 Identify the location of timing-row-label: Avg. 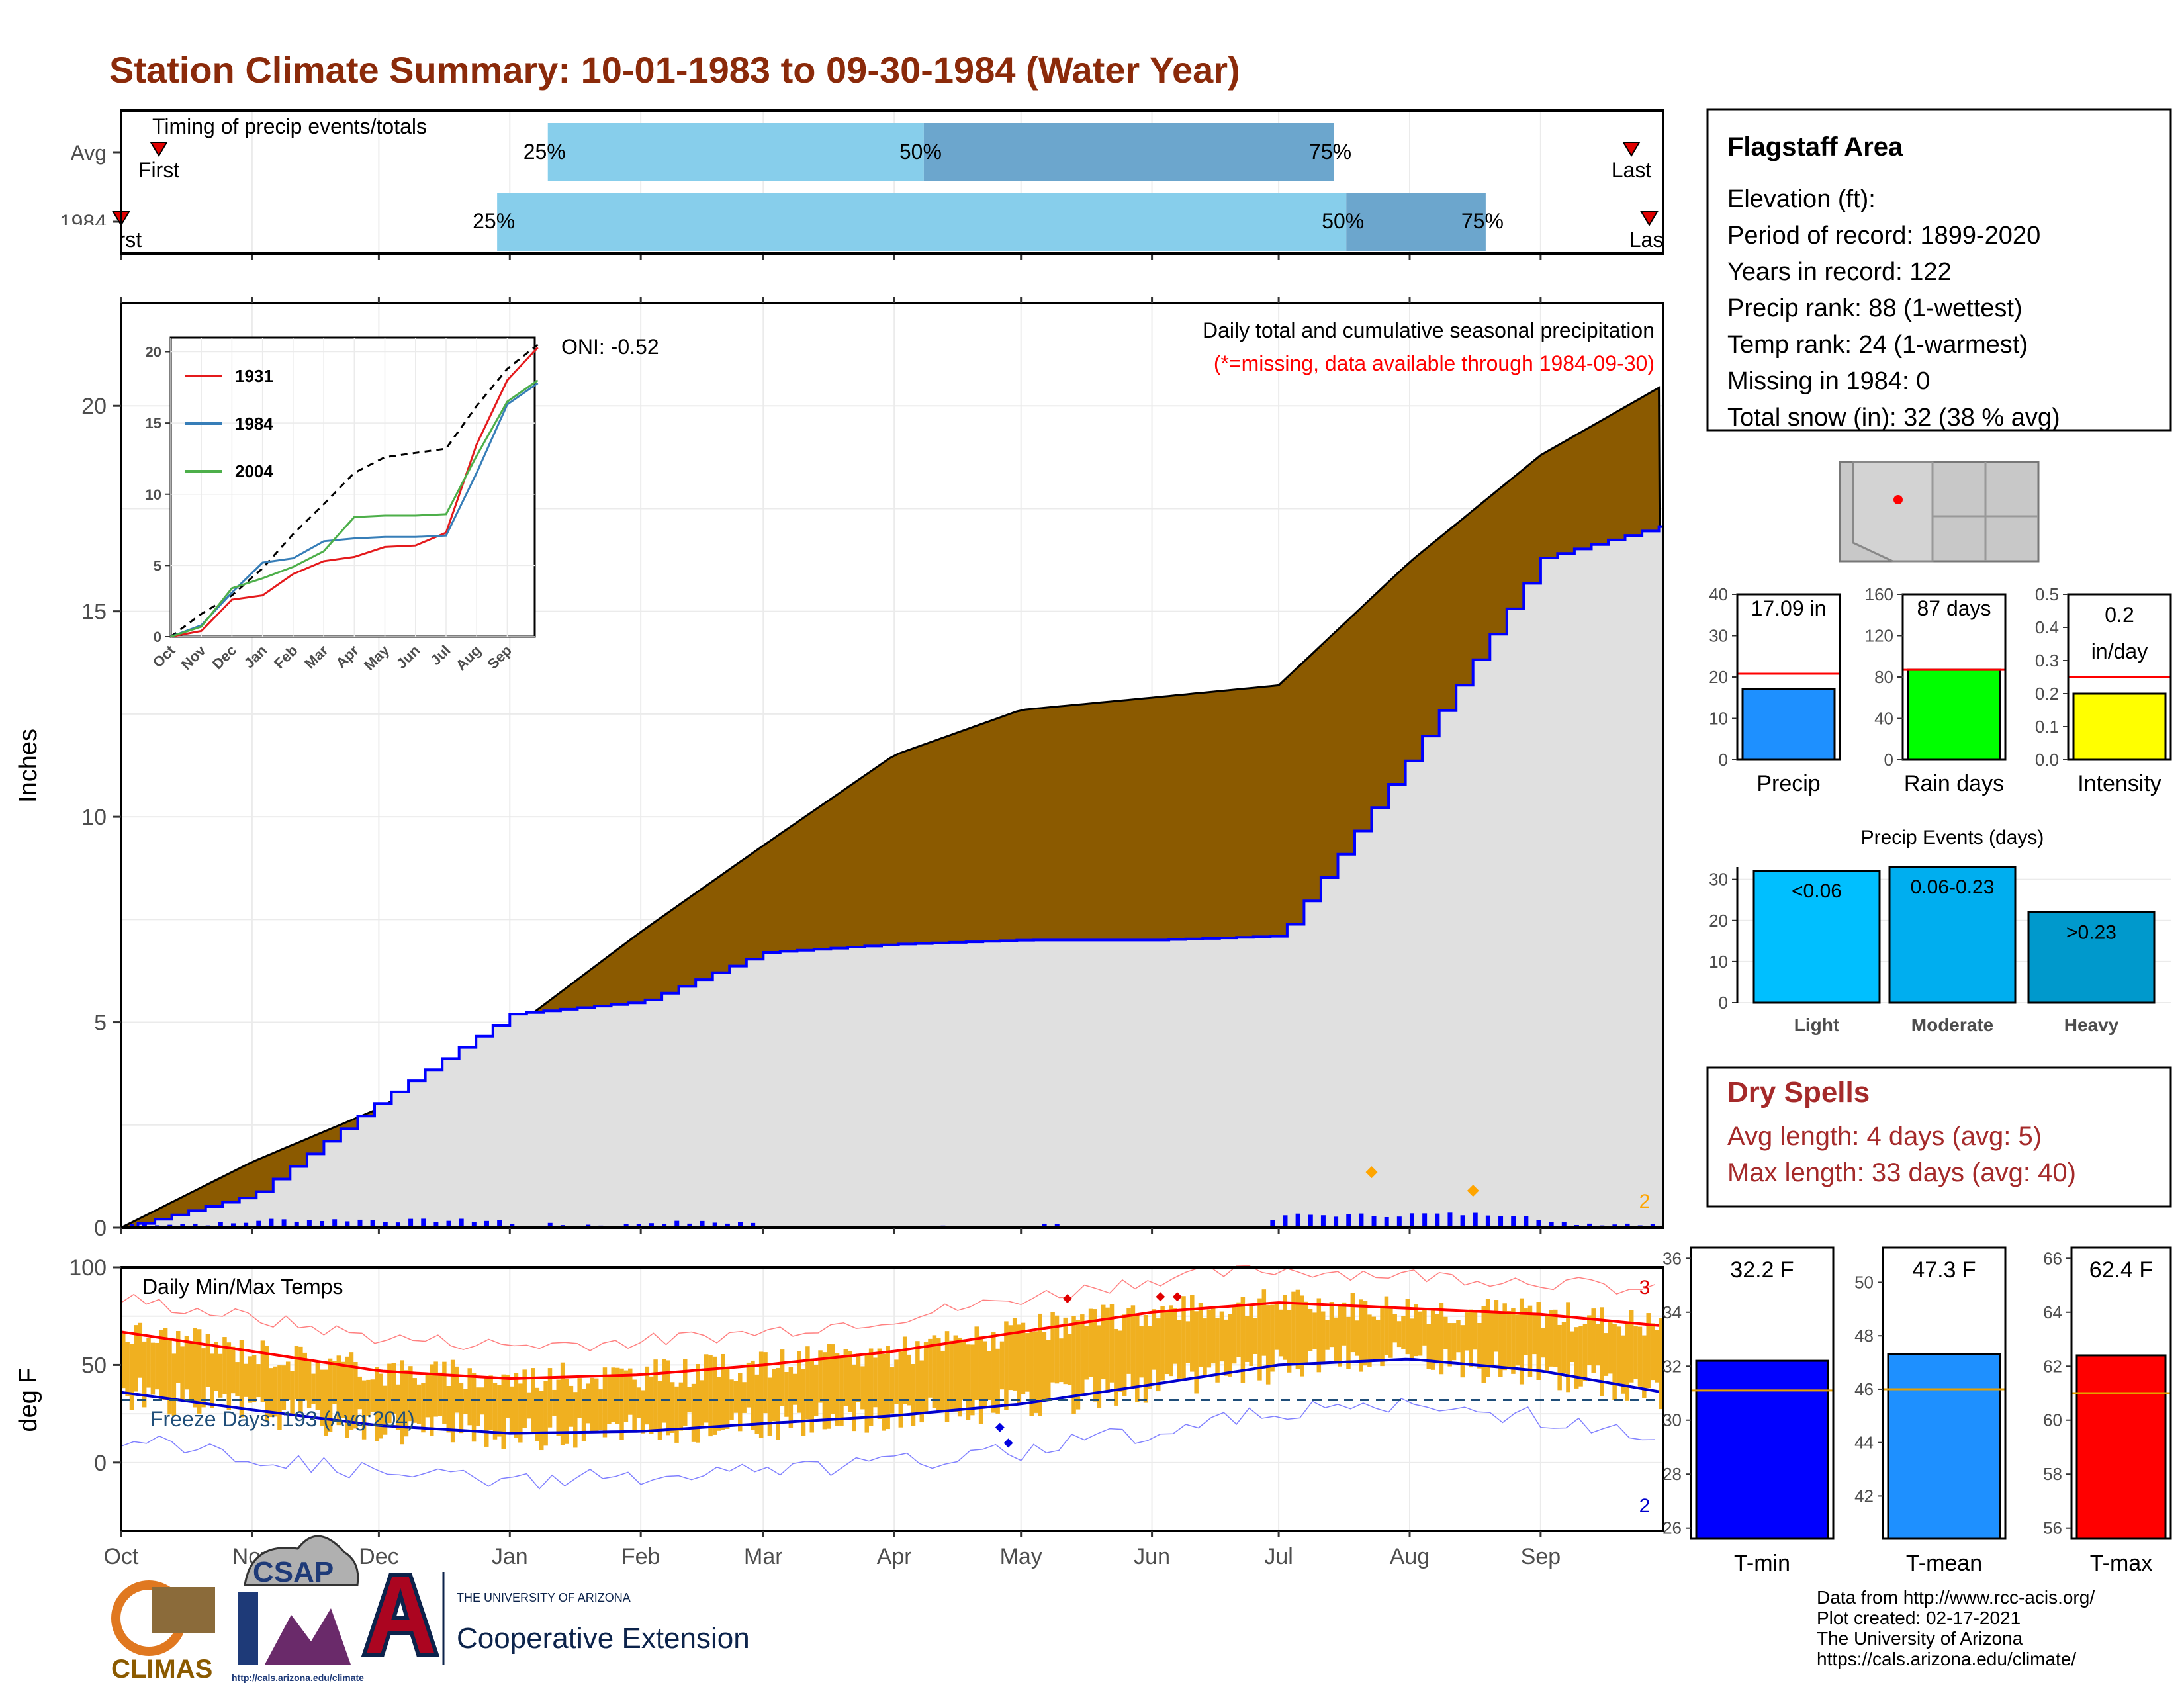
(88, 153).